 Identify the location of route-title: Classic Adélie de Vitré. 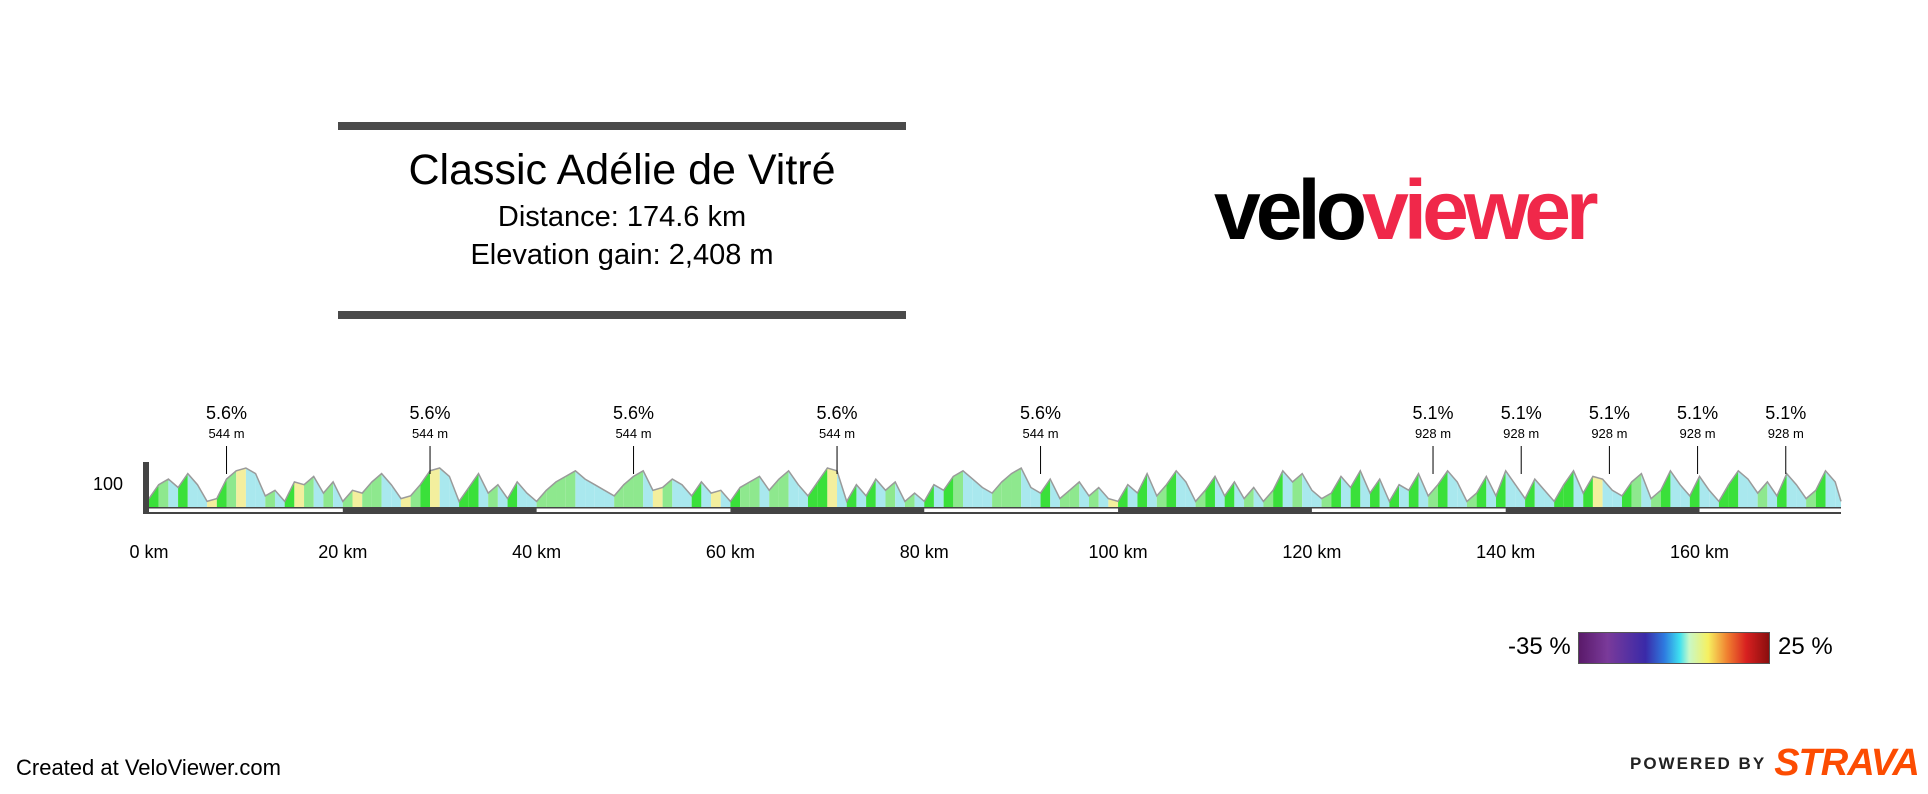
(622, 170).